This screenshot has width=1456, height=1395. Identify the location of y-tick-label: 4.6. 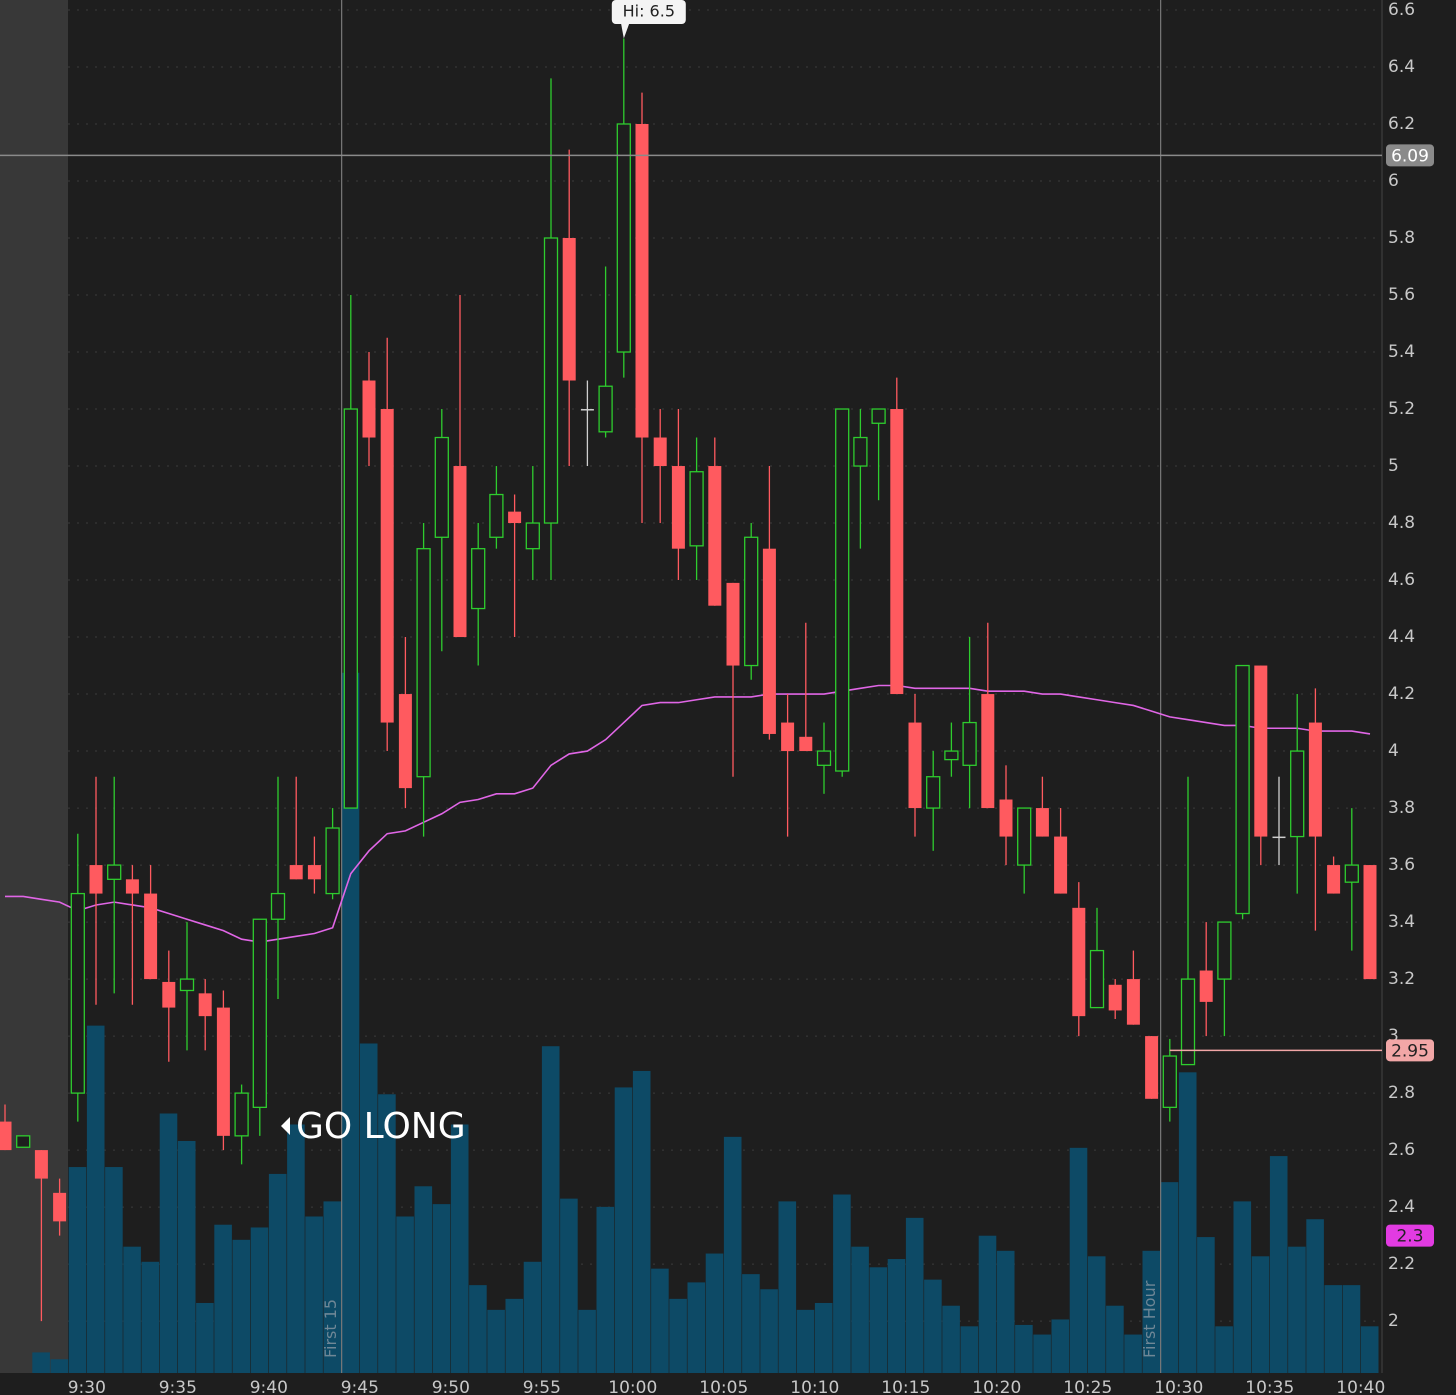
(1401, 580).